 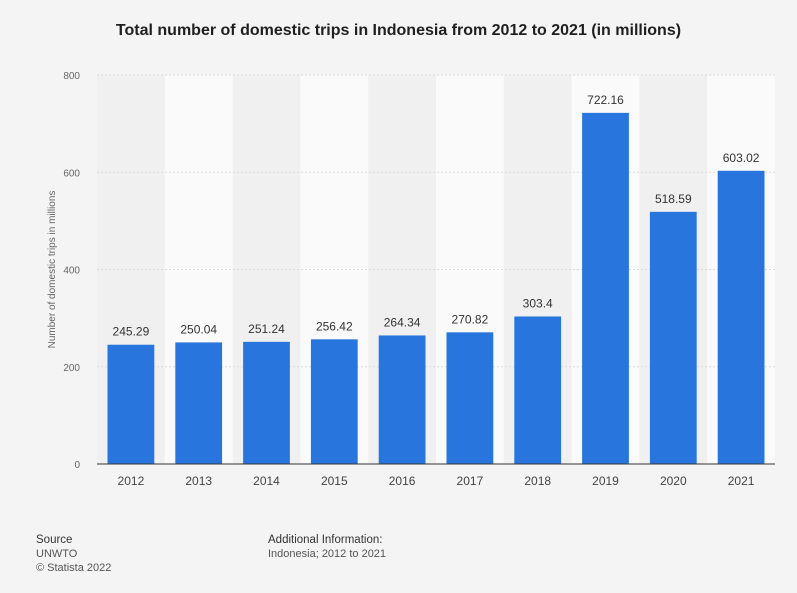 I want to click on data-label: 722.16, so click(x=605, y=100).